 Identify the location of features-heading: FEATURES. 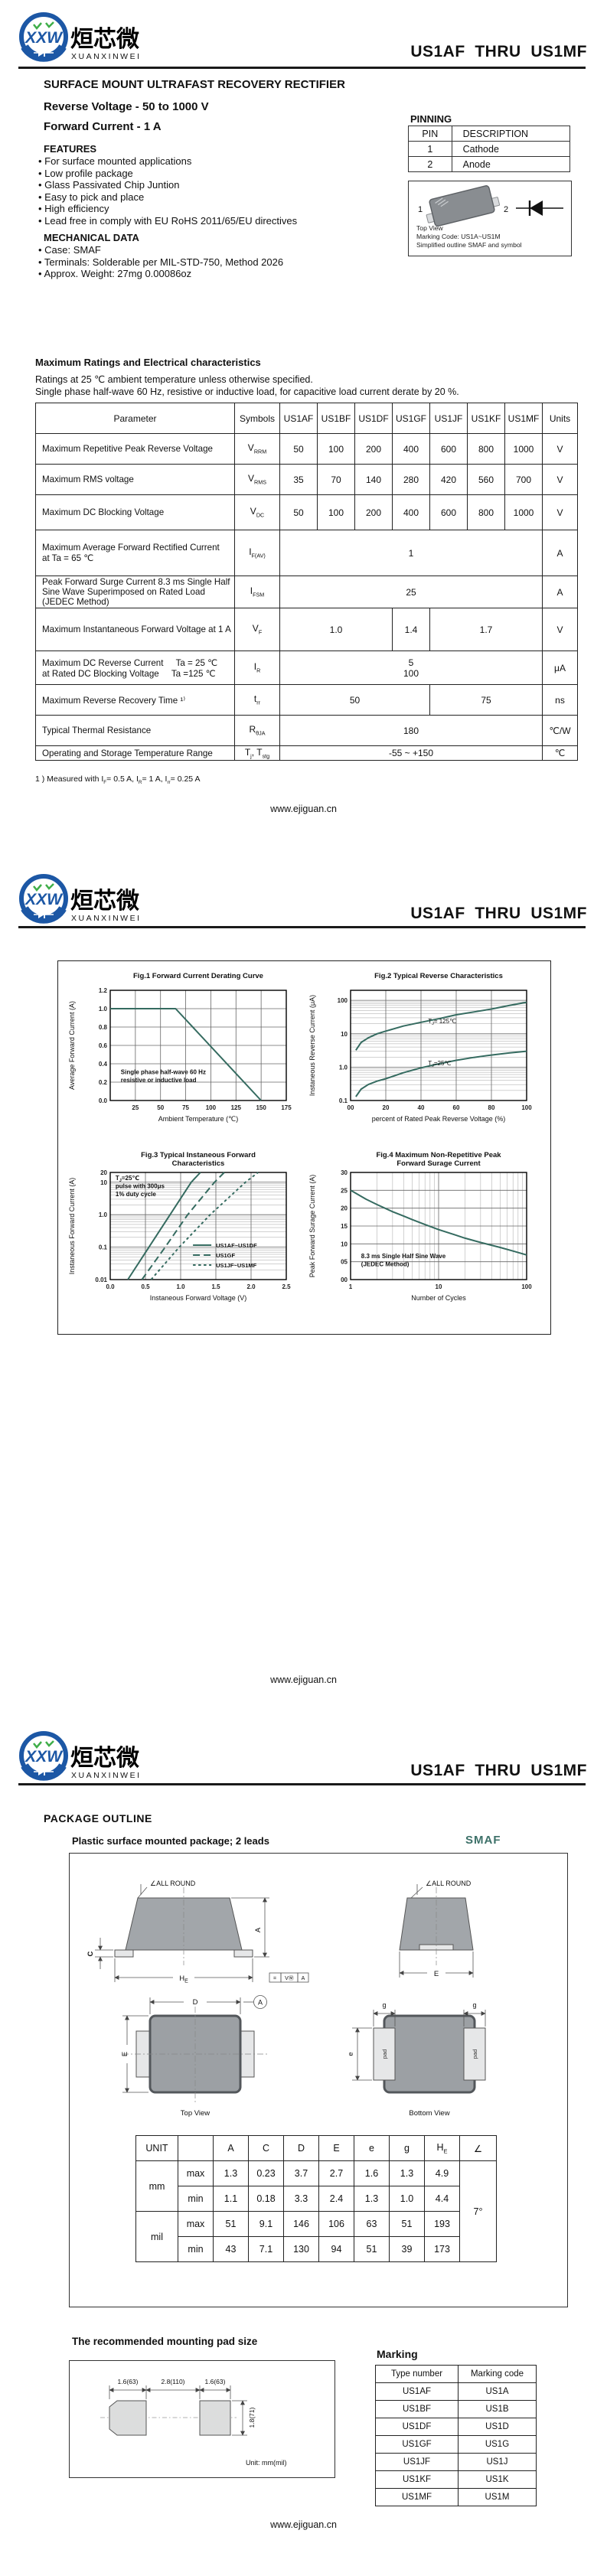
(71, 149).